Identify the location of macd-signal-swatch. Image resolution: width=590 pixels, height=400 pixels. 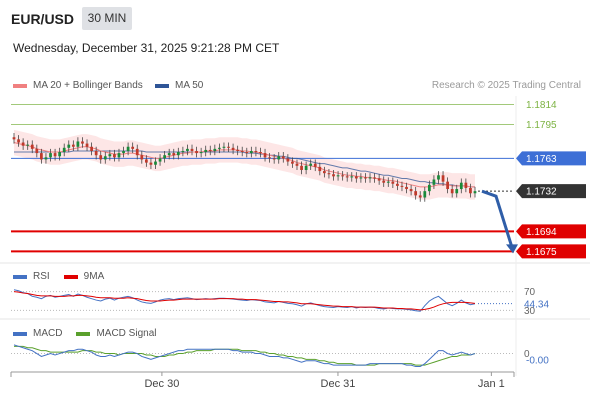
(83, 333).